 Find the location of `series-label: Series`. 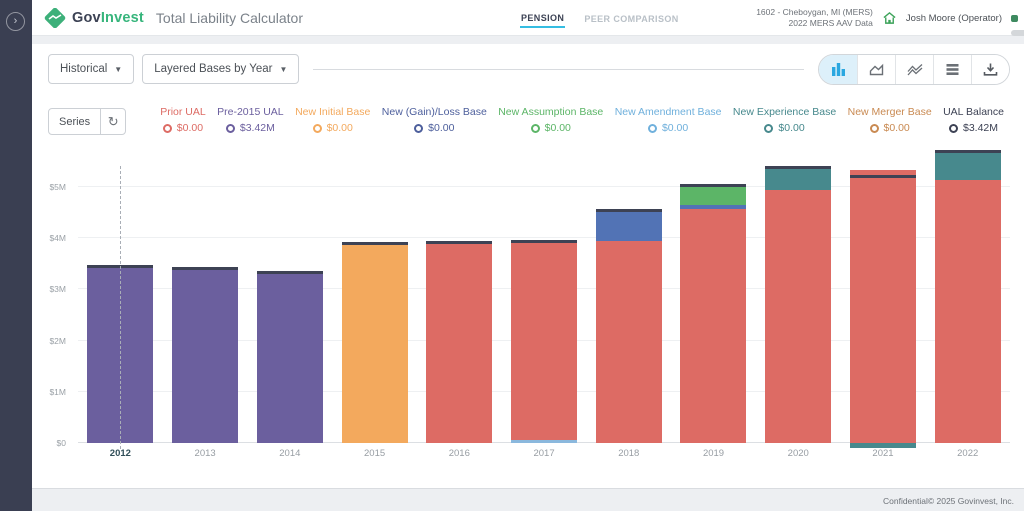

series-label: Series is located at coordinates (75, 121).